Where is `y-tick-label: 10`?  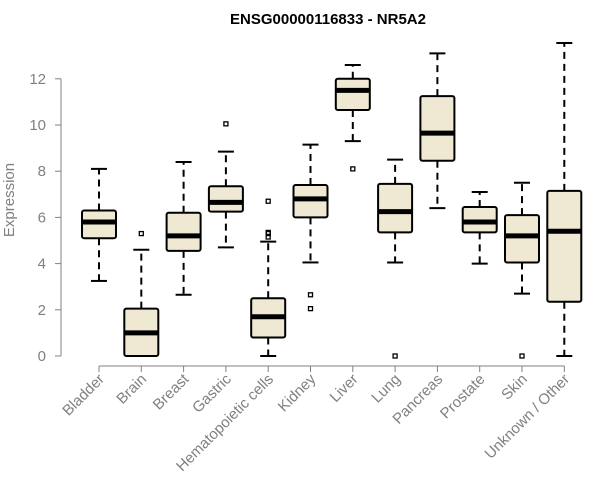 y-tick-label: 10 is located at coordinates (37, 125).